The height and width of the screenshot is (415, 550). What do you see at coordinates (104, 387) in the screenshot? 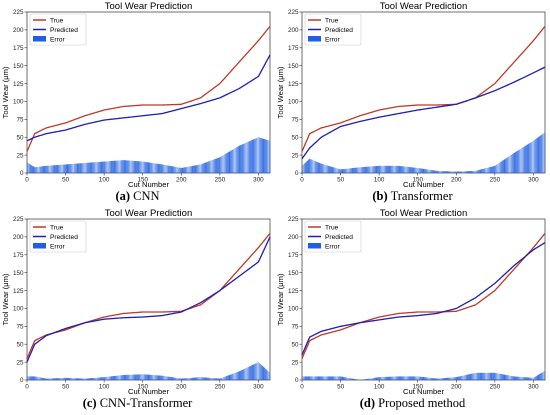
I see `x-tick-label: 100` at bounding box center [104, 387].